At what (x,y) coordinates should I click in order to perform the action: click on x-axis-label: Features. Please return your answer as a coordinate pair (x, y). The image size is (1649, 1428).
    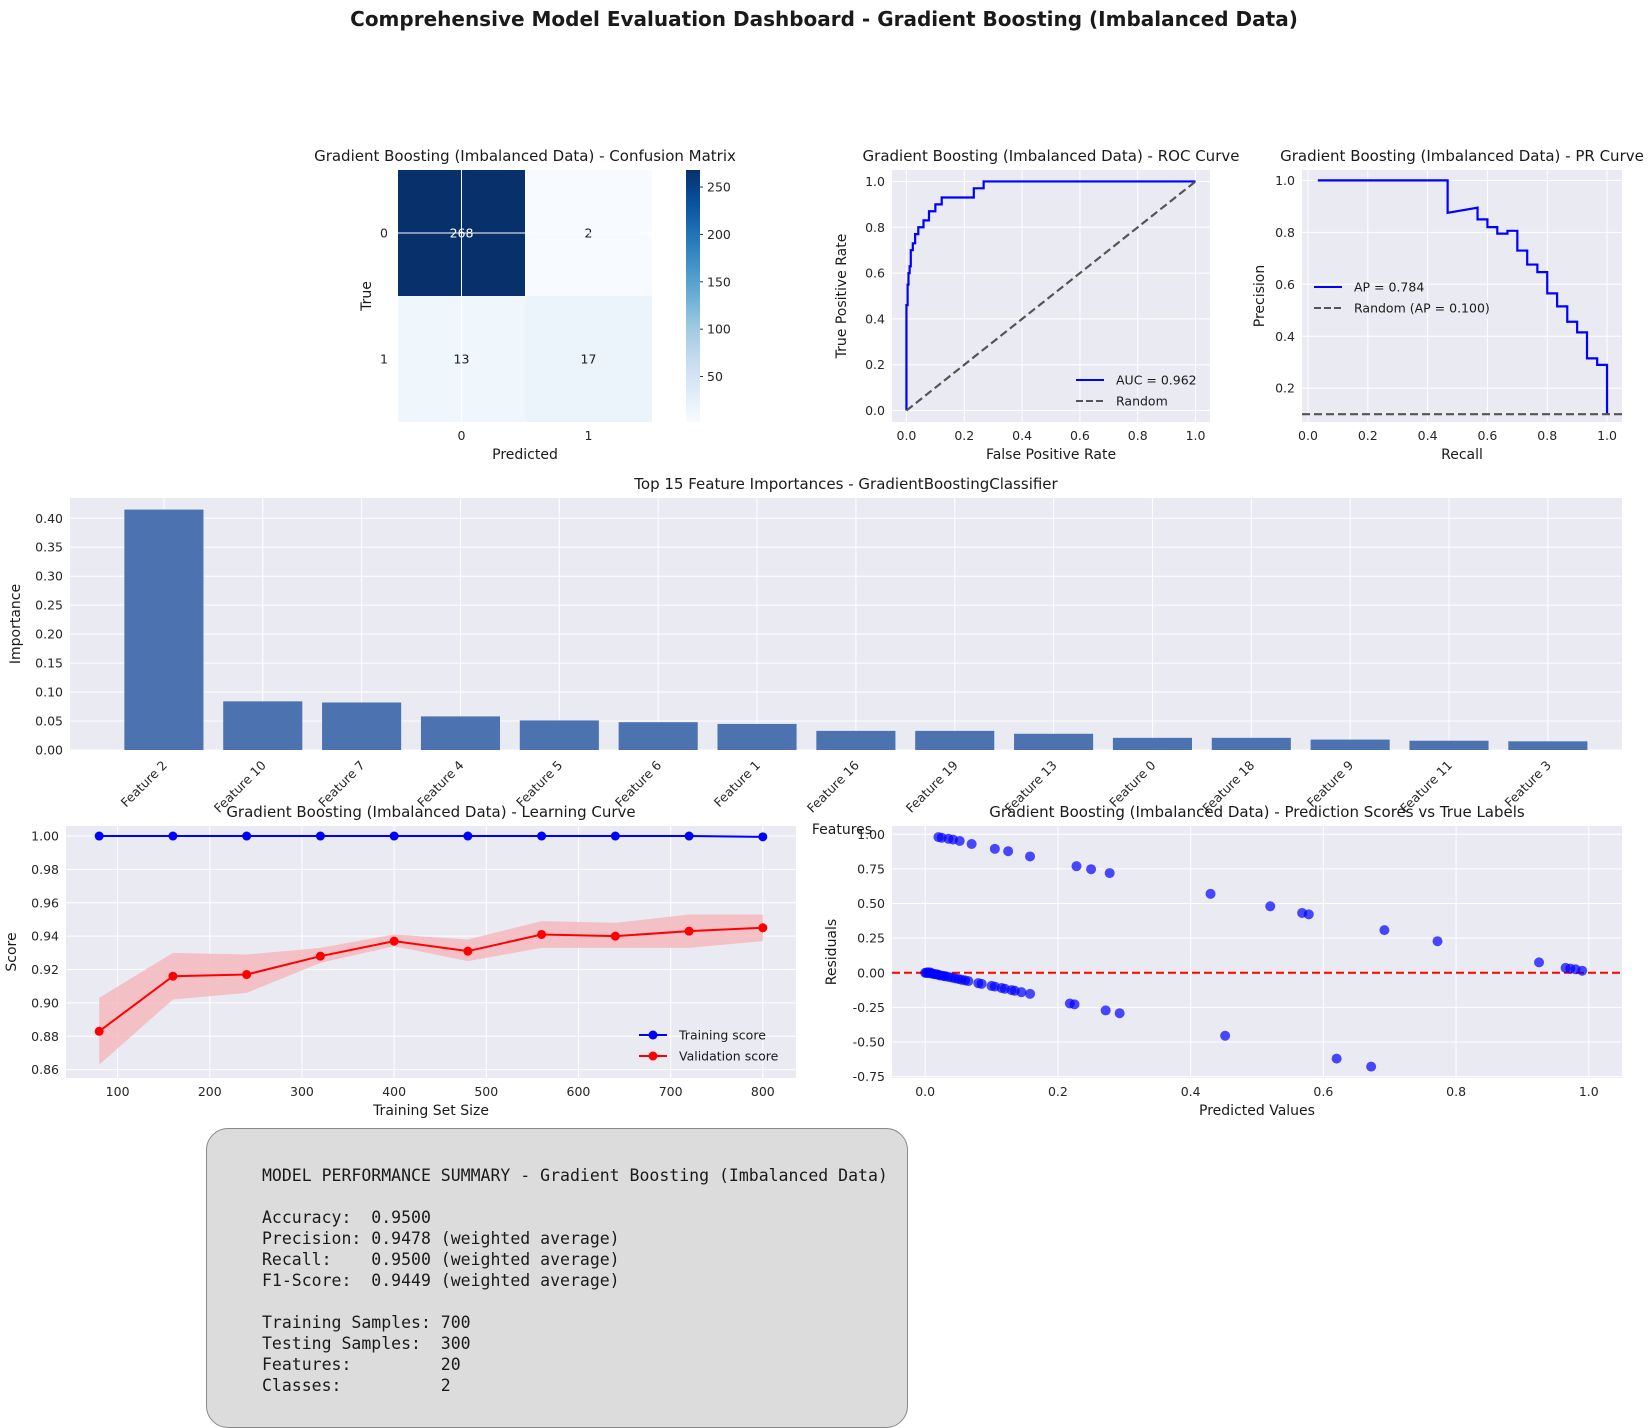
    Looking at the image, I should click on (842, 830).